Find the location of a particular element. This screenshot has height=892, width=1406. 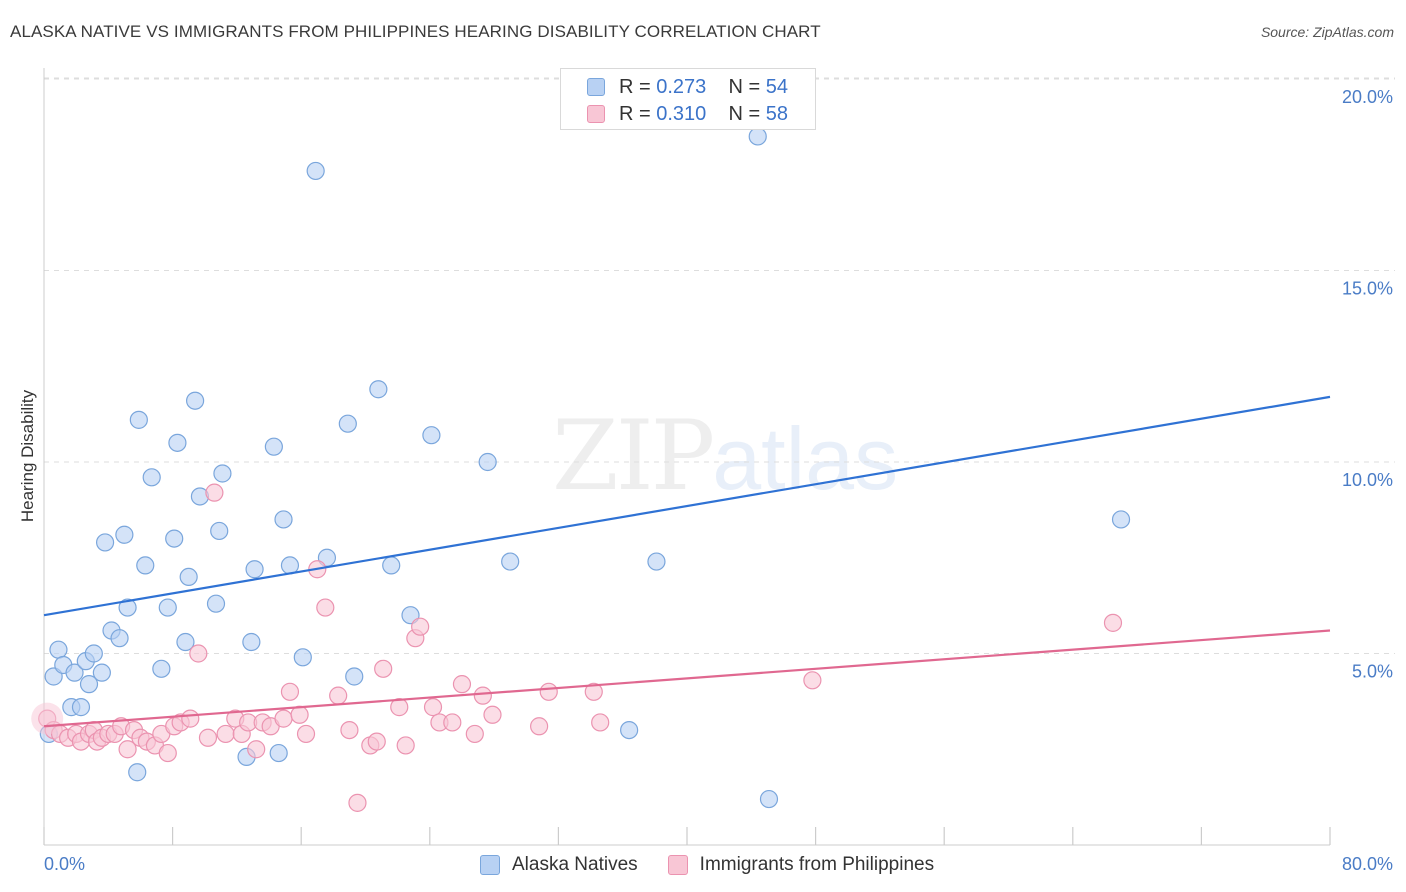

y-tick-label: 10.0% is located at coordinates (1367, 480).